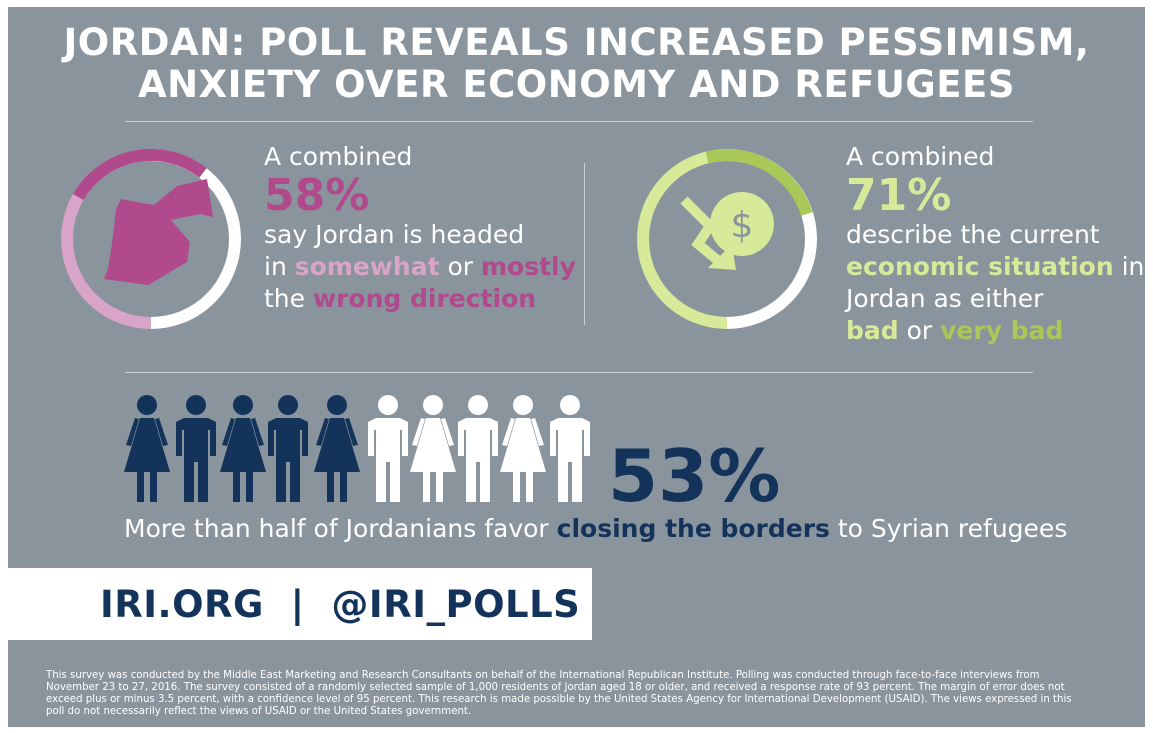 Image resolution: width=1153 pixels, height=733 pixels. I want to click on very-bad-label: very bad, so click(1002, 330).